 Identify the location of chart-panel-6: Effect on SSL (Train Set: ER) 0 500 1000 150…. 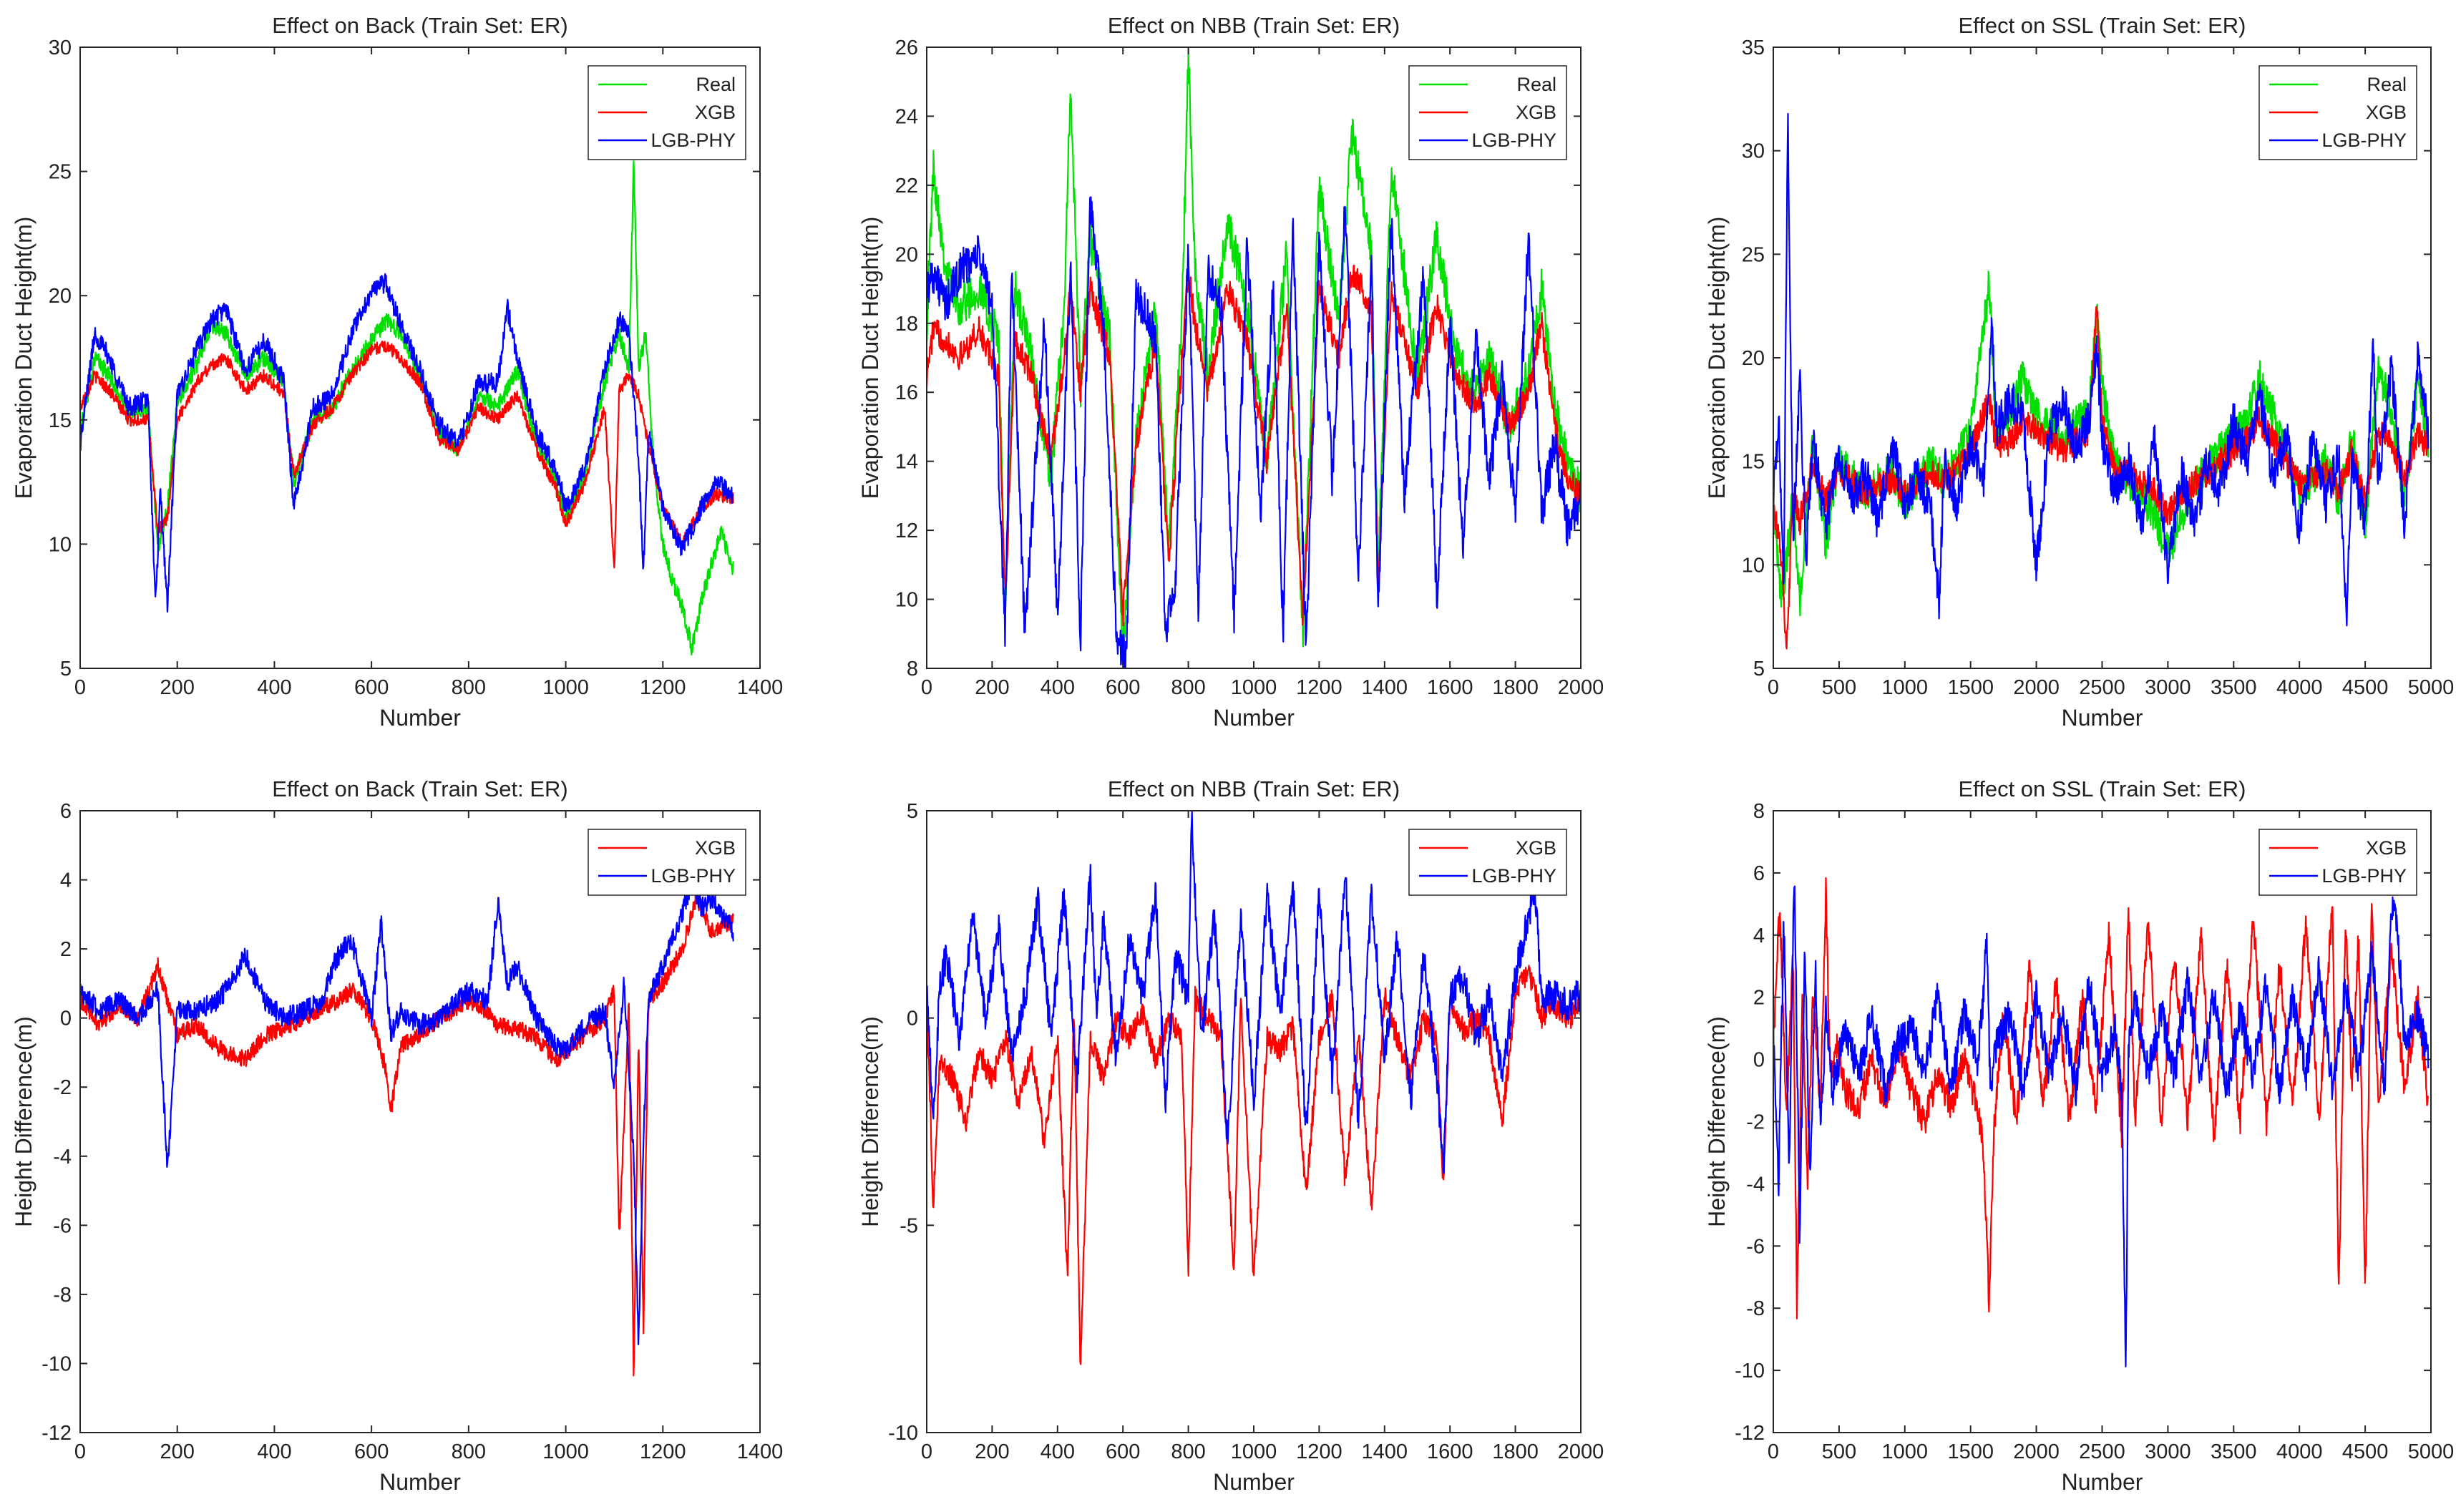
(2079, 1135).